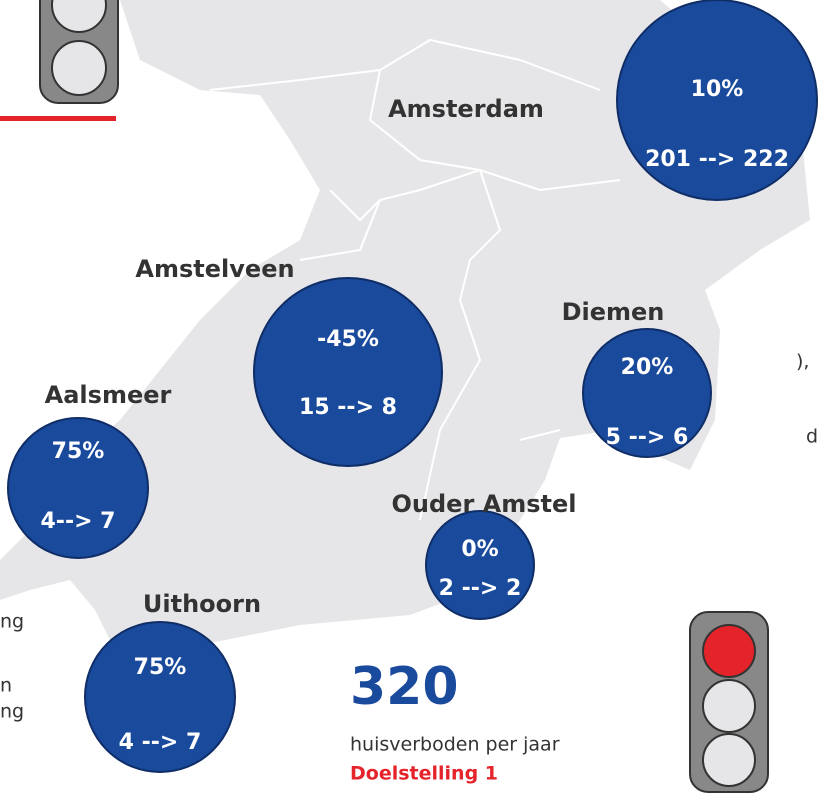 This screenshot has width=820, height=811. What do you see at coordinates (613, 312) in the screenshot?
I see `region-name: Diemen` at bounding box center [613, 312].